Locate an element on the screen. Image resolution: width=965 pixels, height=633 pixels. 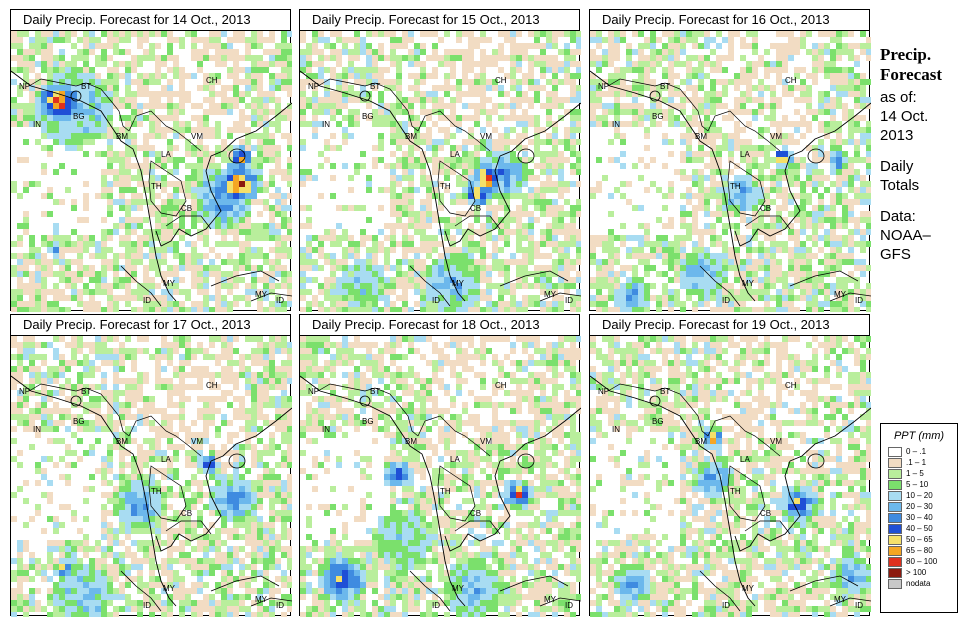
asof-date: 14 Oct. is located at coordinates (904, 116).